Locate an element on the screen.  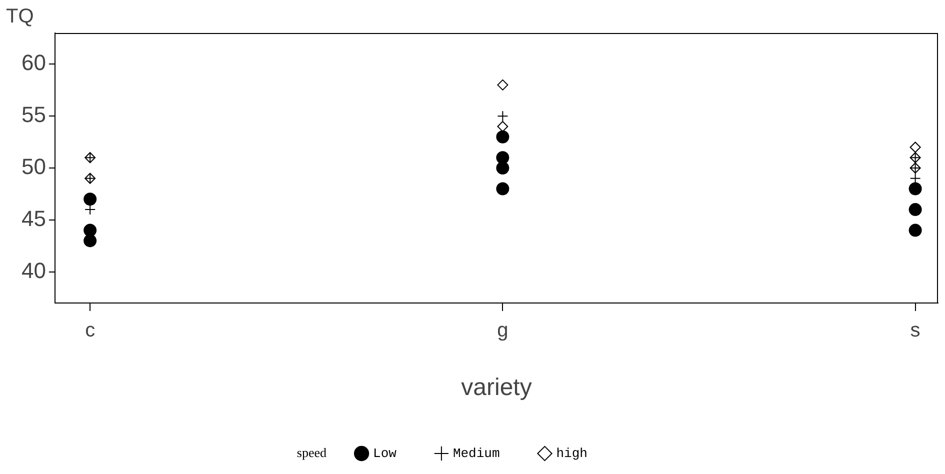
y-tick-label: 55 is located at coordinates (34, 115).